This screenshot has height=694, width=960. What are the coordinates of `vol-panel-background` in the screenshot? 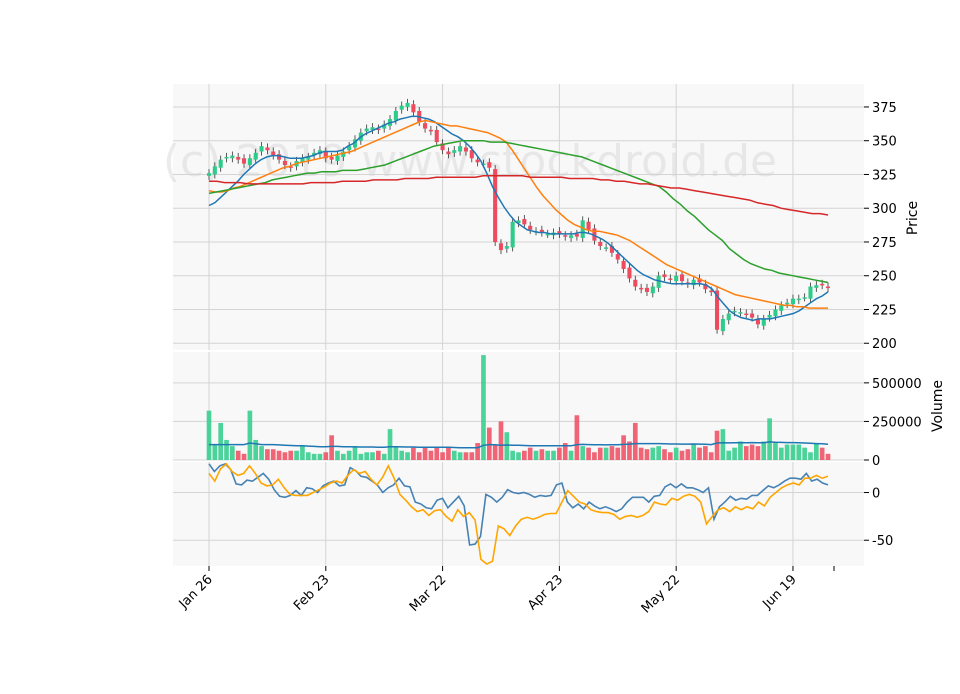 It's located at (518, 406).